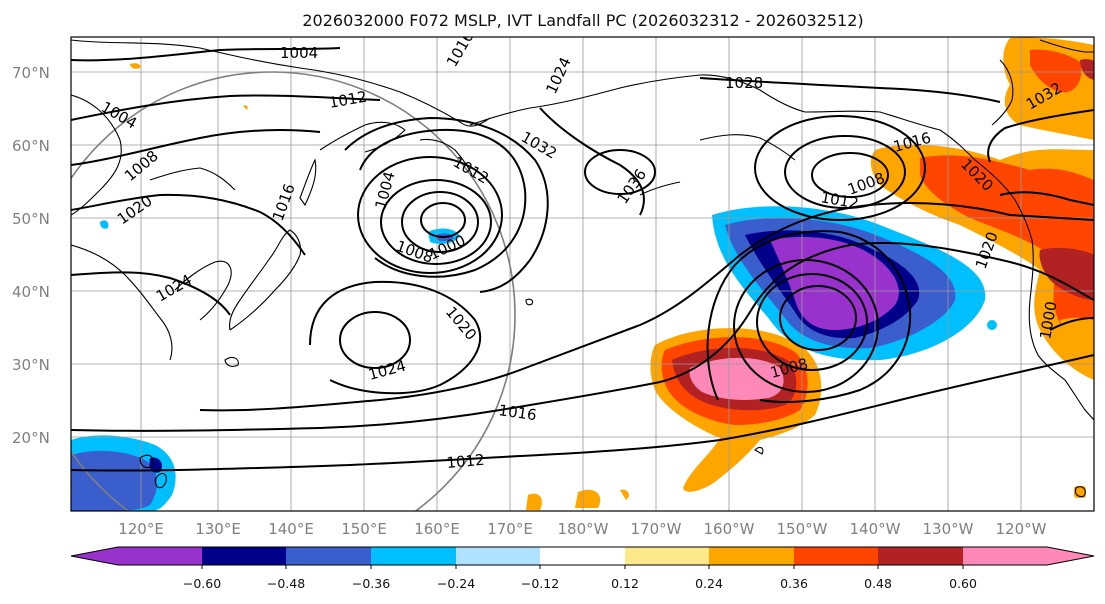  Describe the element at coordinates (218, 529) in the screenshot. I see `lon-label: 130°E` at that location.